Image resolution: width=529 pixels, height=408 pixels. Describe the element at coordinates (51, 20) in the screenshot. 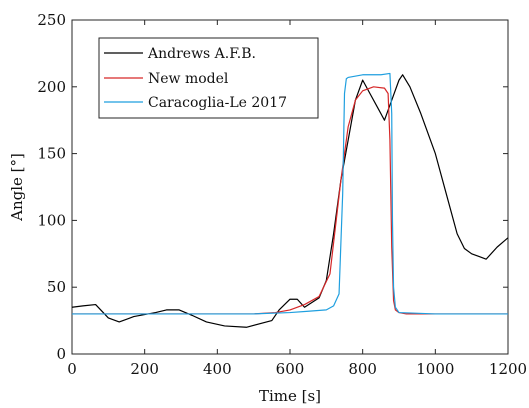

I see `y-tick-label: 250` at that location.